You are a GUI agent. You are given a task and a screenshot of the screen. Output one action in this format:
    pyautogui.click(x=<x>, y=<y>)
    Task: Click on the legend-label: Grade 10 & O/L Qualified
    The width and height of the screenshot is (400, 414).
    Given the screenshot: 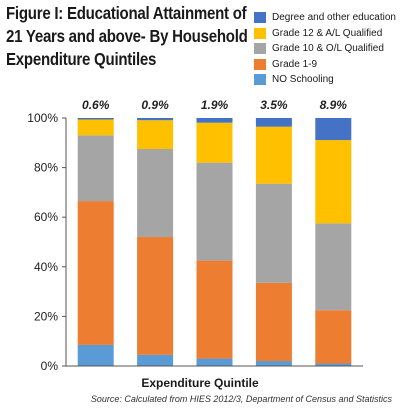 What is the action you would take?
    pyautogui.click(x=328, y=49)
    